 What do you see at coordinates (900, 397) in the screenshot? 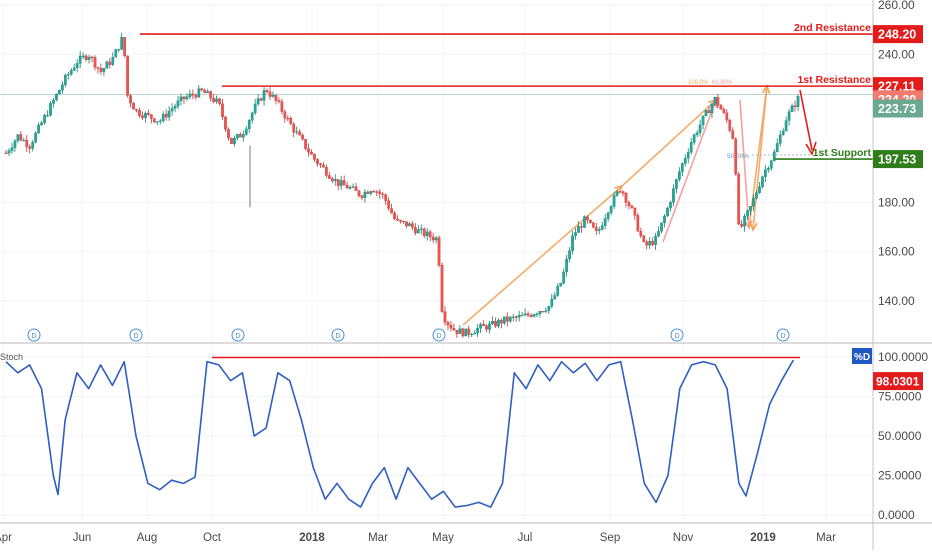
I see `stoch-tick-label: 75.0000` at bounding box center [900, 397].